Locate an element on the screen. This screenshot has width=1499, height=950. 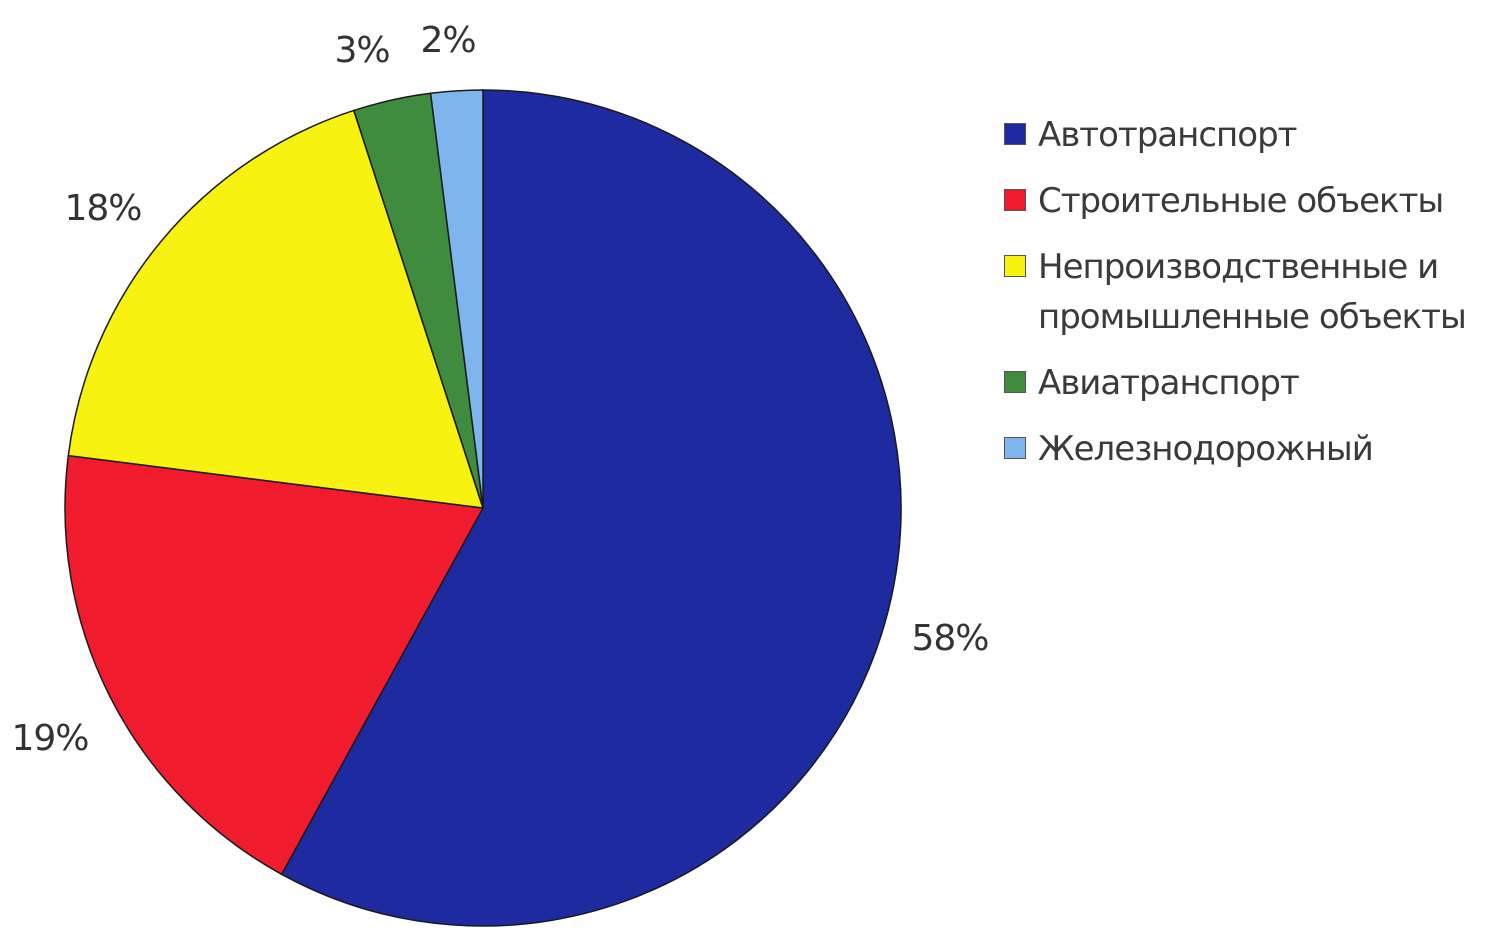
legend-item-stroitelnye: Строительные объекты is located at coordinates (1251, 201).